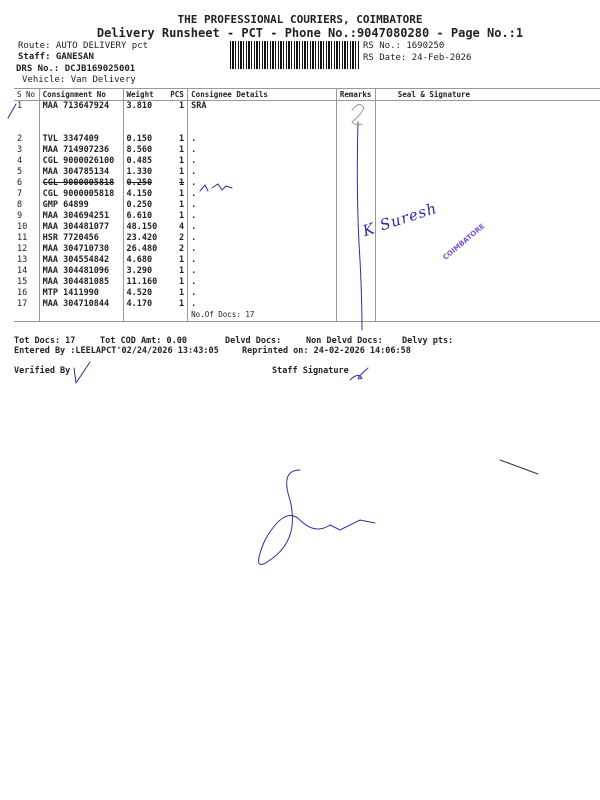  What do you see at coordinates (487, 94) in the screenshot?
I see `col-seal: Seal & Signature` at bounding box center [487, 94].